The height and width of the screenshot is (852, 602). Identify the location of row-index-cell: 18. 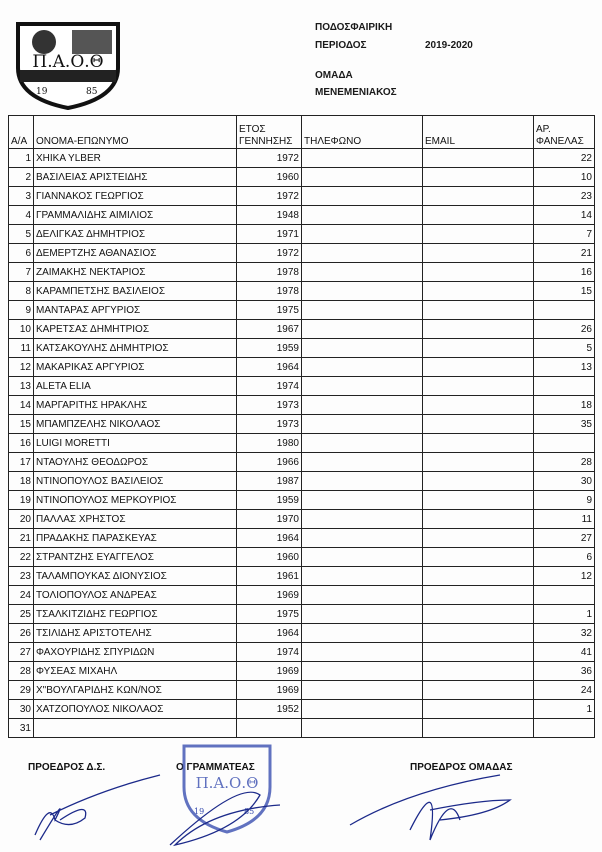
(21, 481).